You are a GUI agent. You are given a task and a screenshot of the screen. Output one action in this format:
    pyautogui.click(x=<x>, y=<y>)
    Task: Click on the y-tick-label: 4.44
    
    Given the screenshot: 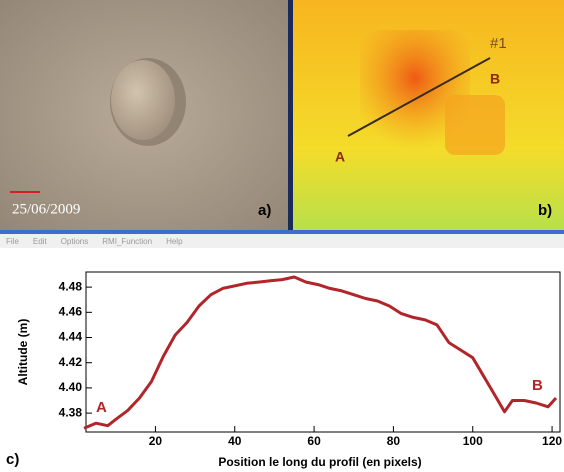 What is the action you would take?
    pyautogui.click(x=71, y=337)
    